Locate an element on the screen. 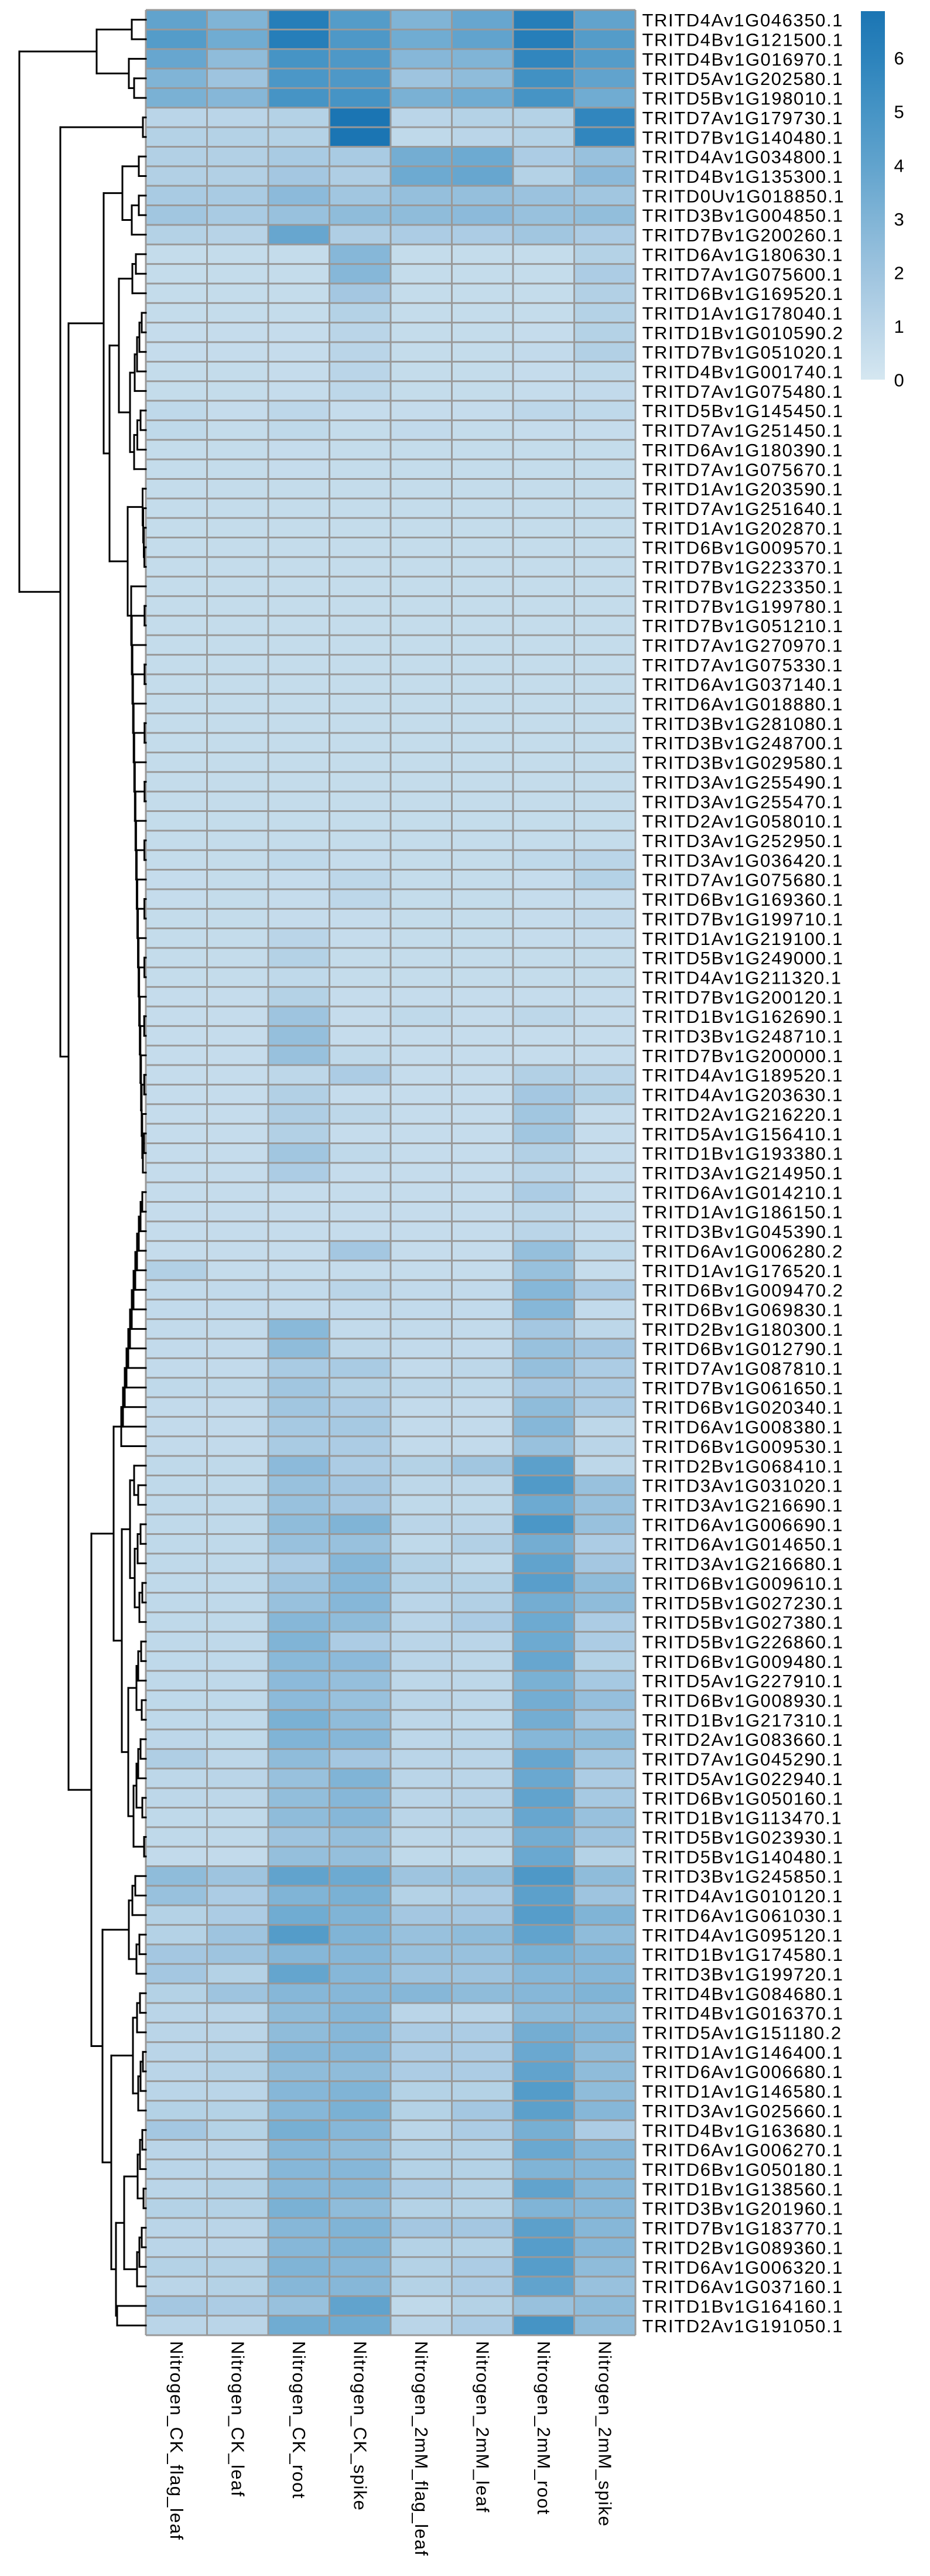 The height and width of the screenshot is (2576, 930). svg-text: TRITD1Av1G219100.1 is located at coordinates (743, 939).